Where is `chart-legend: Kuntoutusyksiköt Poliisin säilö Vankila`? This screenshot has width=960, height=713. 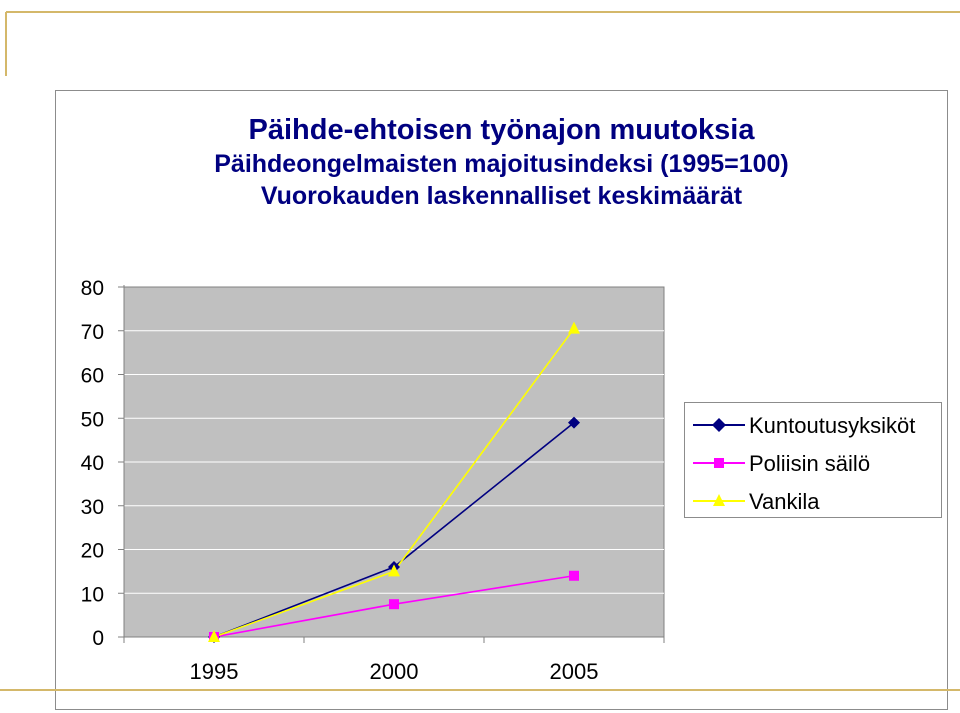
chart-legend: Kuntoutusyksiköt Poliisin säilö Vankila is located at coordinates (813, 460).